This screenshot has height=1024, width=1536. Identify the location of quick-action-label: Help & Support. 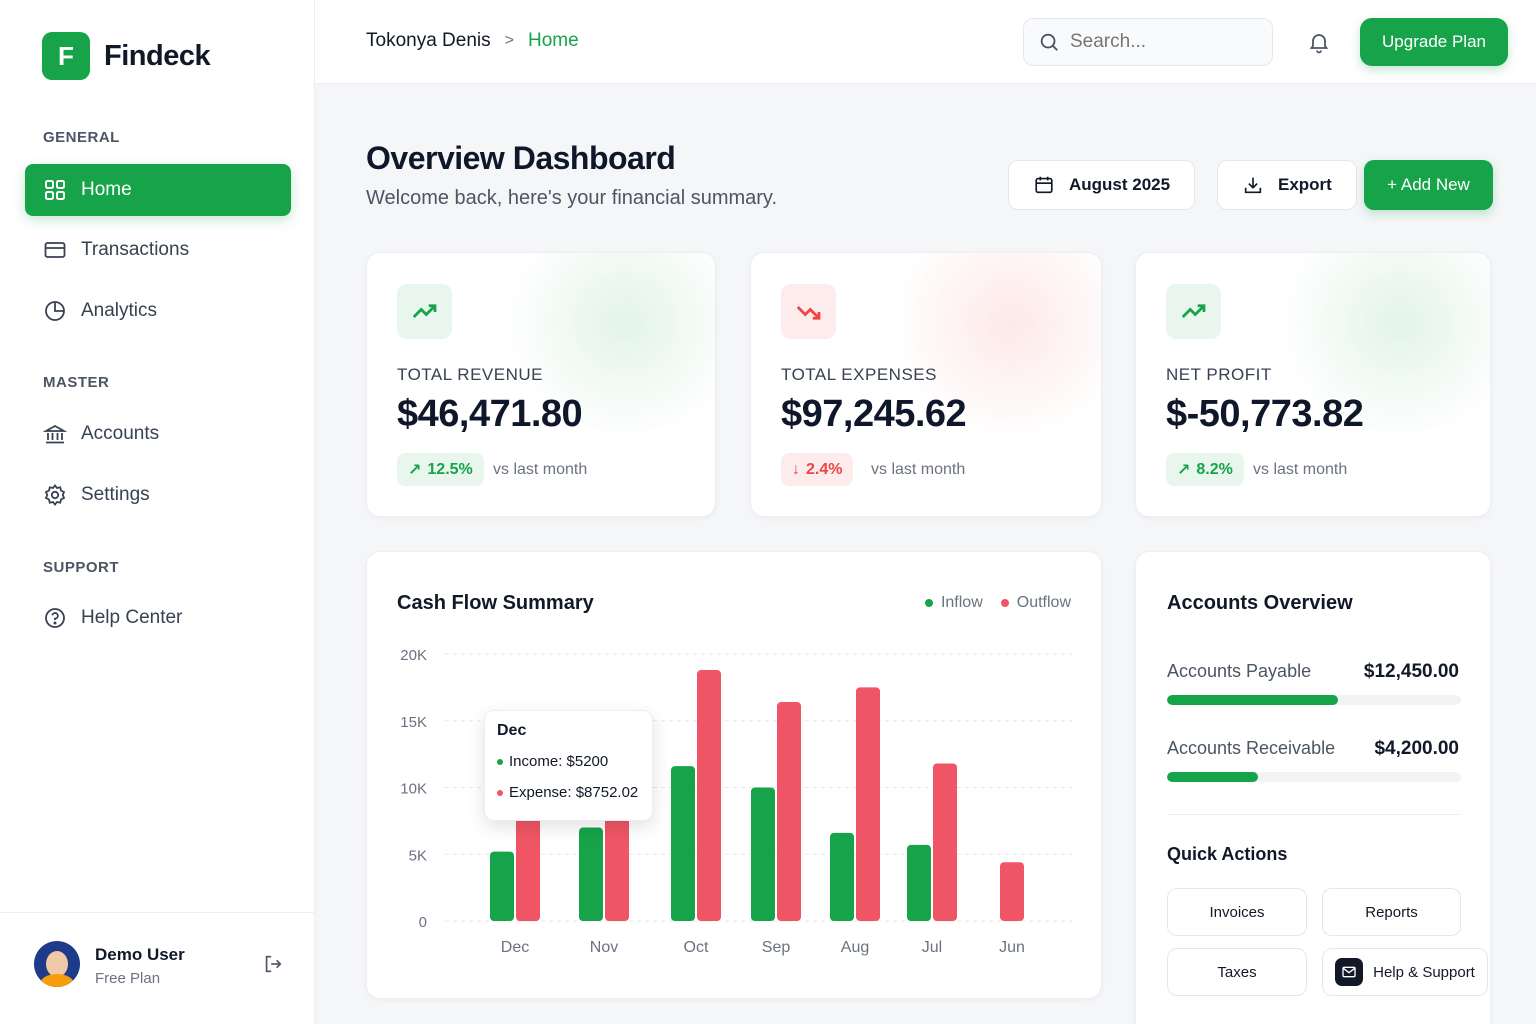
(1424, 972).